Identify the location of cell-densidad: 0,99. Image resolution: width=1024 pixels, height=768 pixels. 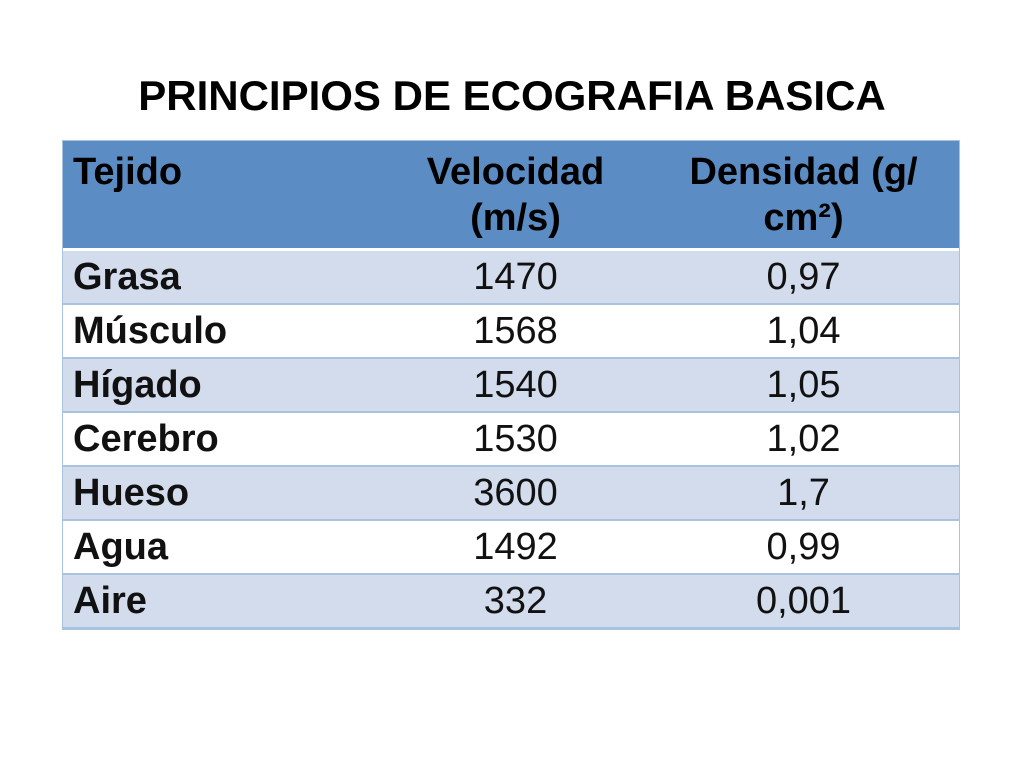
(803, 546).